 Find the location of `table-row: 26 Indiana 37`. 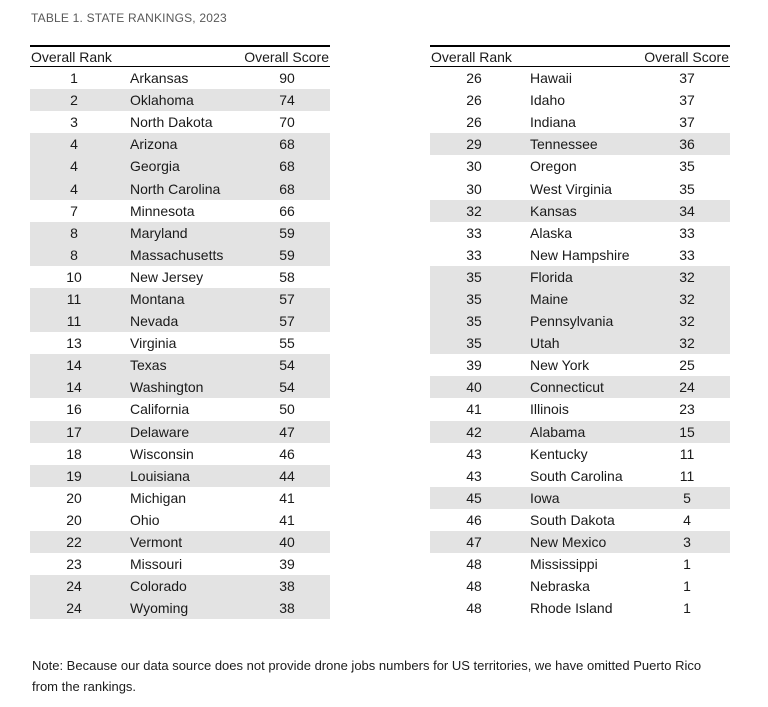

table-row: 26 Indiana 37 is located at coordinates (580, 122).